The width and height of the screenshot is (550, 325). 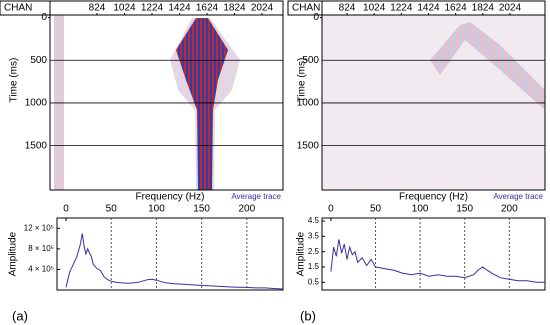 I want to click on y-tick-label: 4 × 10⁵, so click(x=41, y=269).